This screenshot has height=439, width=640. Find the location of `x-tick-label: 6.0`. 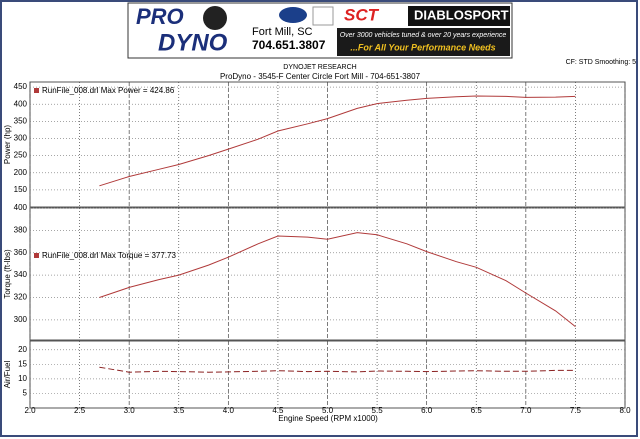

x-tick-label: 6.0 is located at coordinates (427, 410).